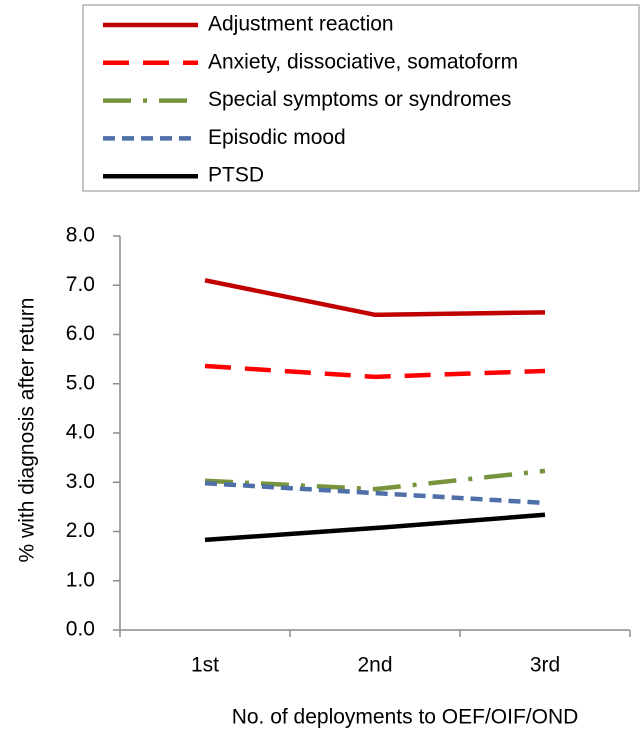 Image resolution: width=643 pixels, height=732 pixels. I want to click on x-axis-label: No. of deployments to OEF/OIF/OND, so click(405, 717).